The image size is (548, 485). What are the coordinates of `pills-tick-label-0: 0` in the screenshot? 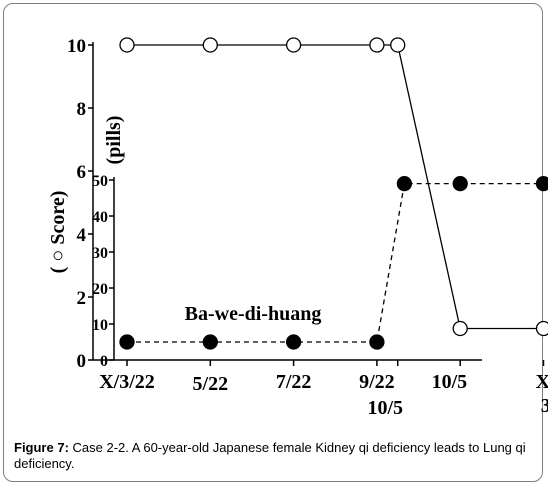 It's located at (104, 361).